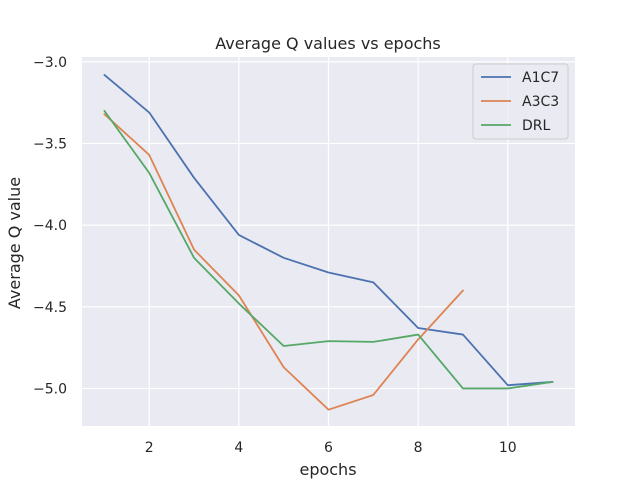 The image size is (640, 480). I want to click on x-tick-label: 2, so click(149, 448).